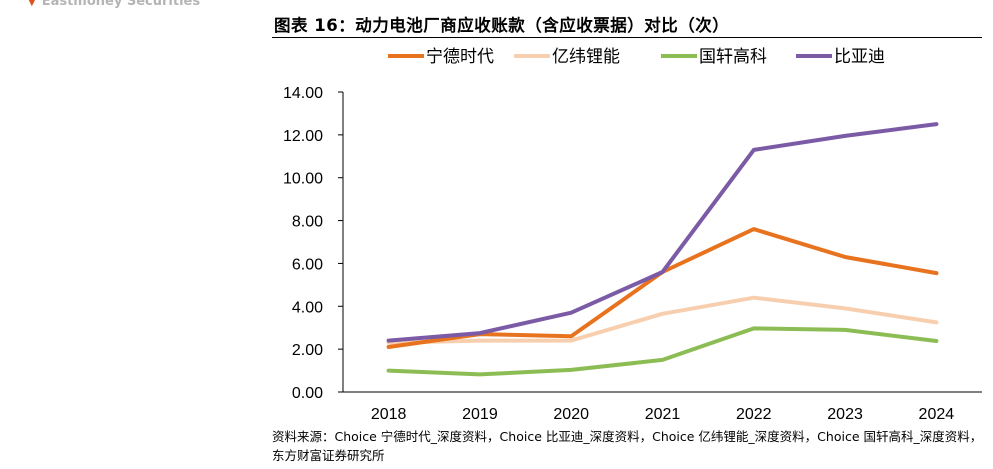 This screenshot has height=469, width=993. What do you see at coordinates (845, 414) in the screenshot?
I see `x-tick-label: 2023` at bounding box center [845, 414].